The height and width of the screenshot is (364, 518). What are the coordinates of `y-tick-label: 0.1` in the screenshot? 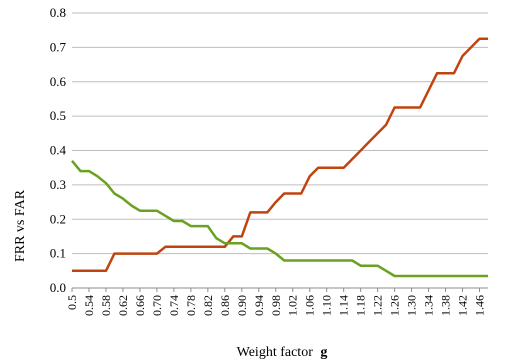 It's located at (58, 253).